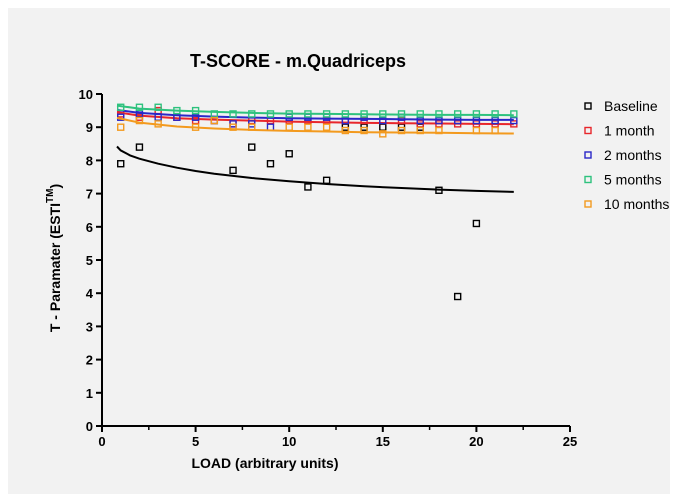  Describe the element at coordinates (315, 169) in the screenshot. I see `fit-line-baseline` at that location.